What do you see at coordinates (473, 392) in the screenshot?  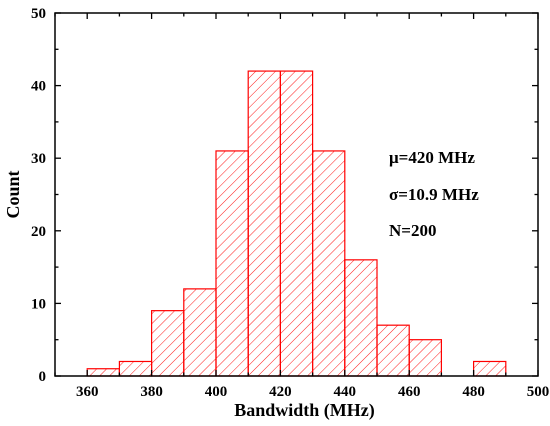 I see `x-tick-label: 480` at bounding box center [473, 392].